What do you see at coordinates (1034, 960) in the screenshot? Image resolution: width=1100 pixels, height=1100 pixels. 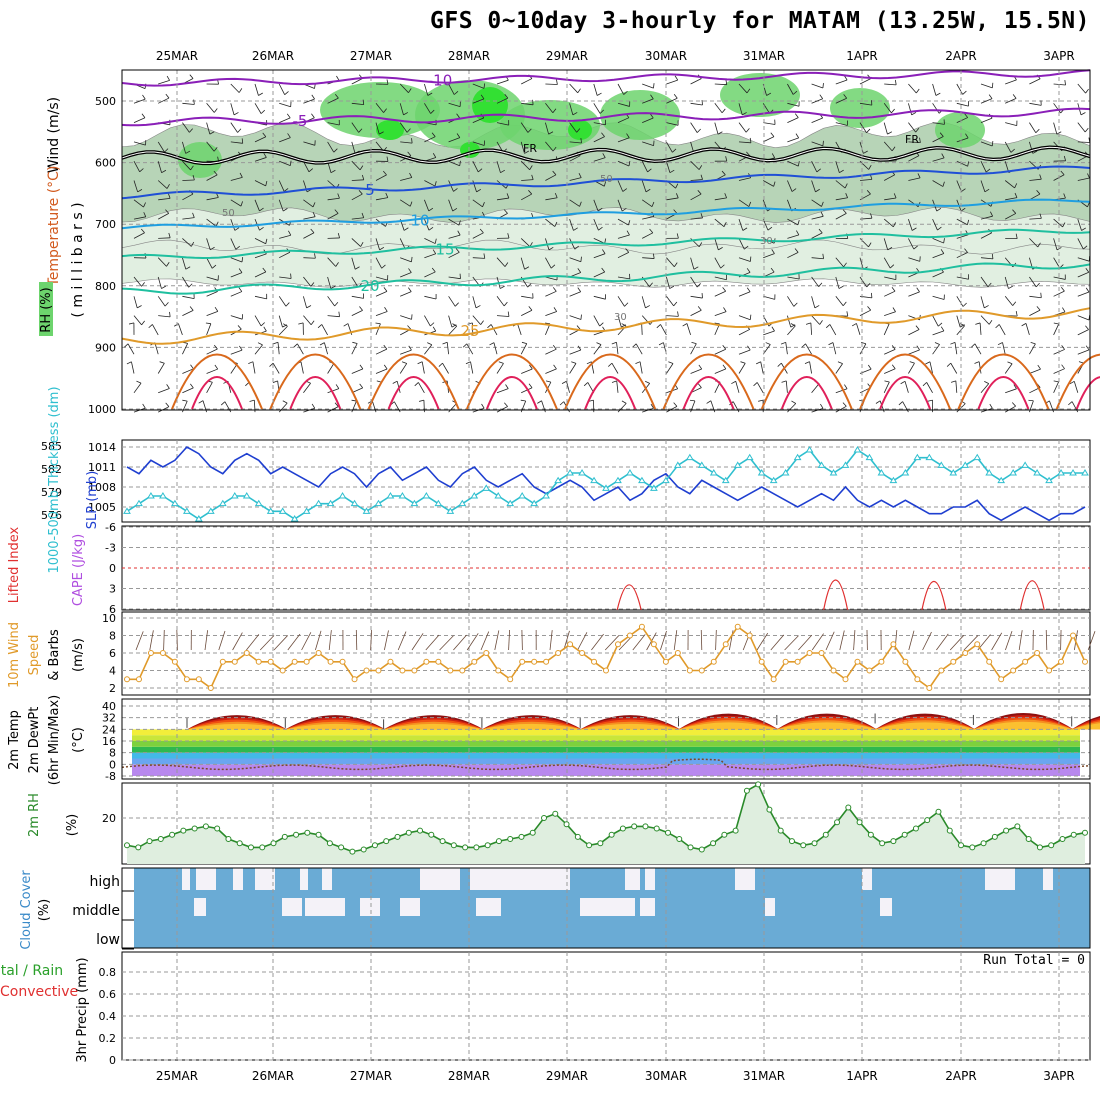 I see `run-total-label: Run Total = 0` at bounding box center [1034, 960].